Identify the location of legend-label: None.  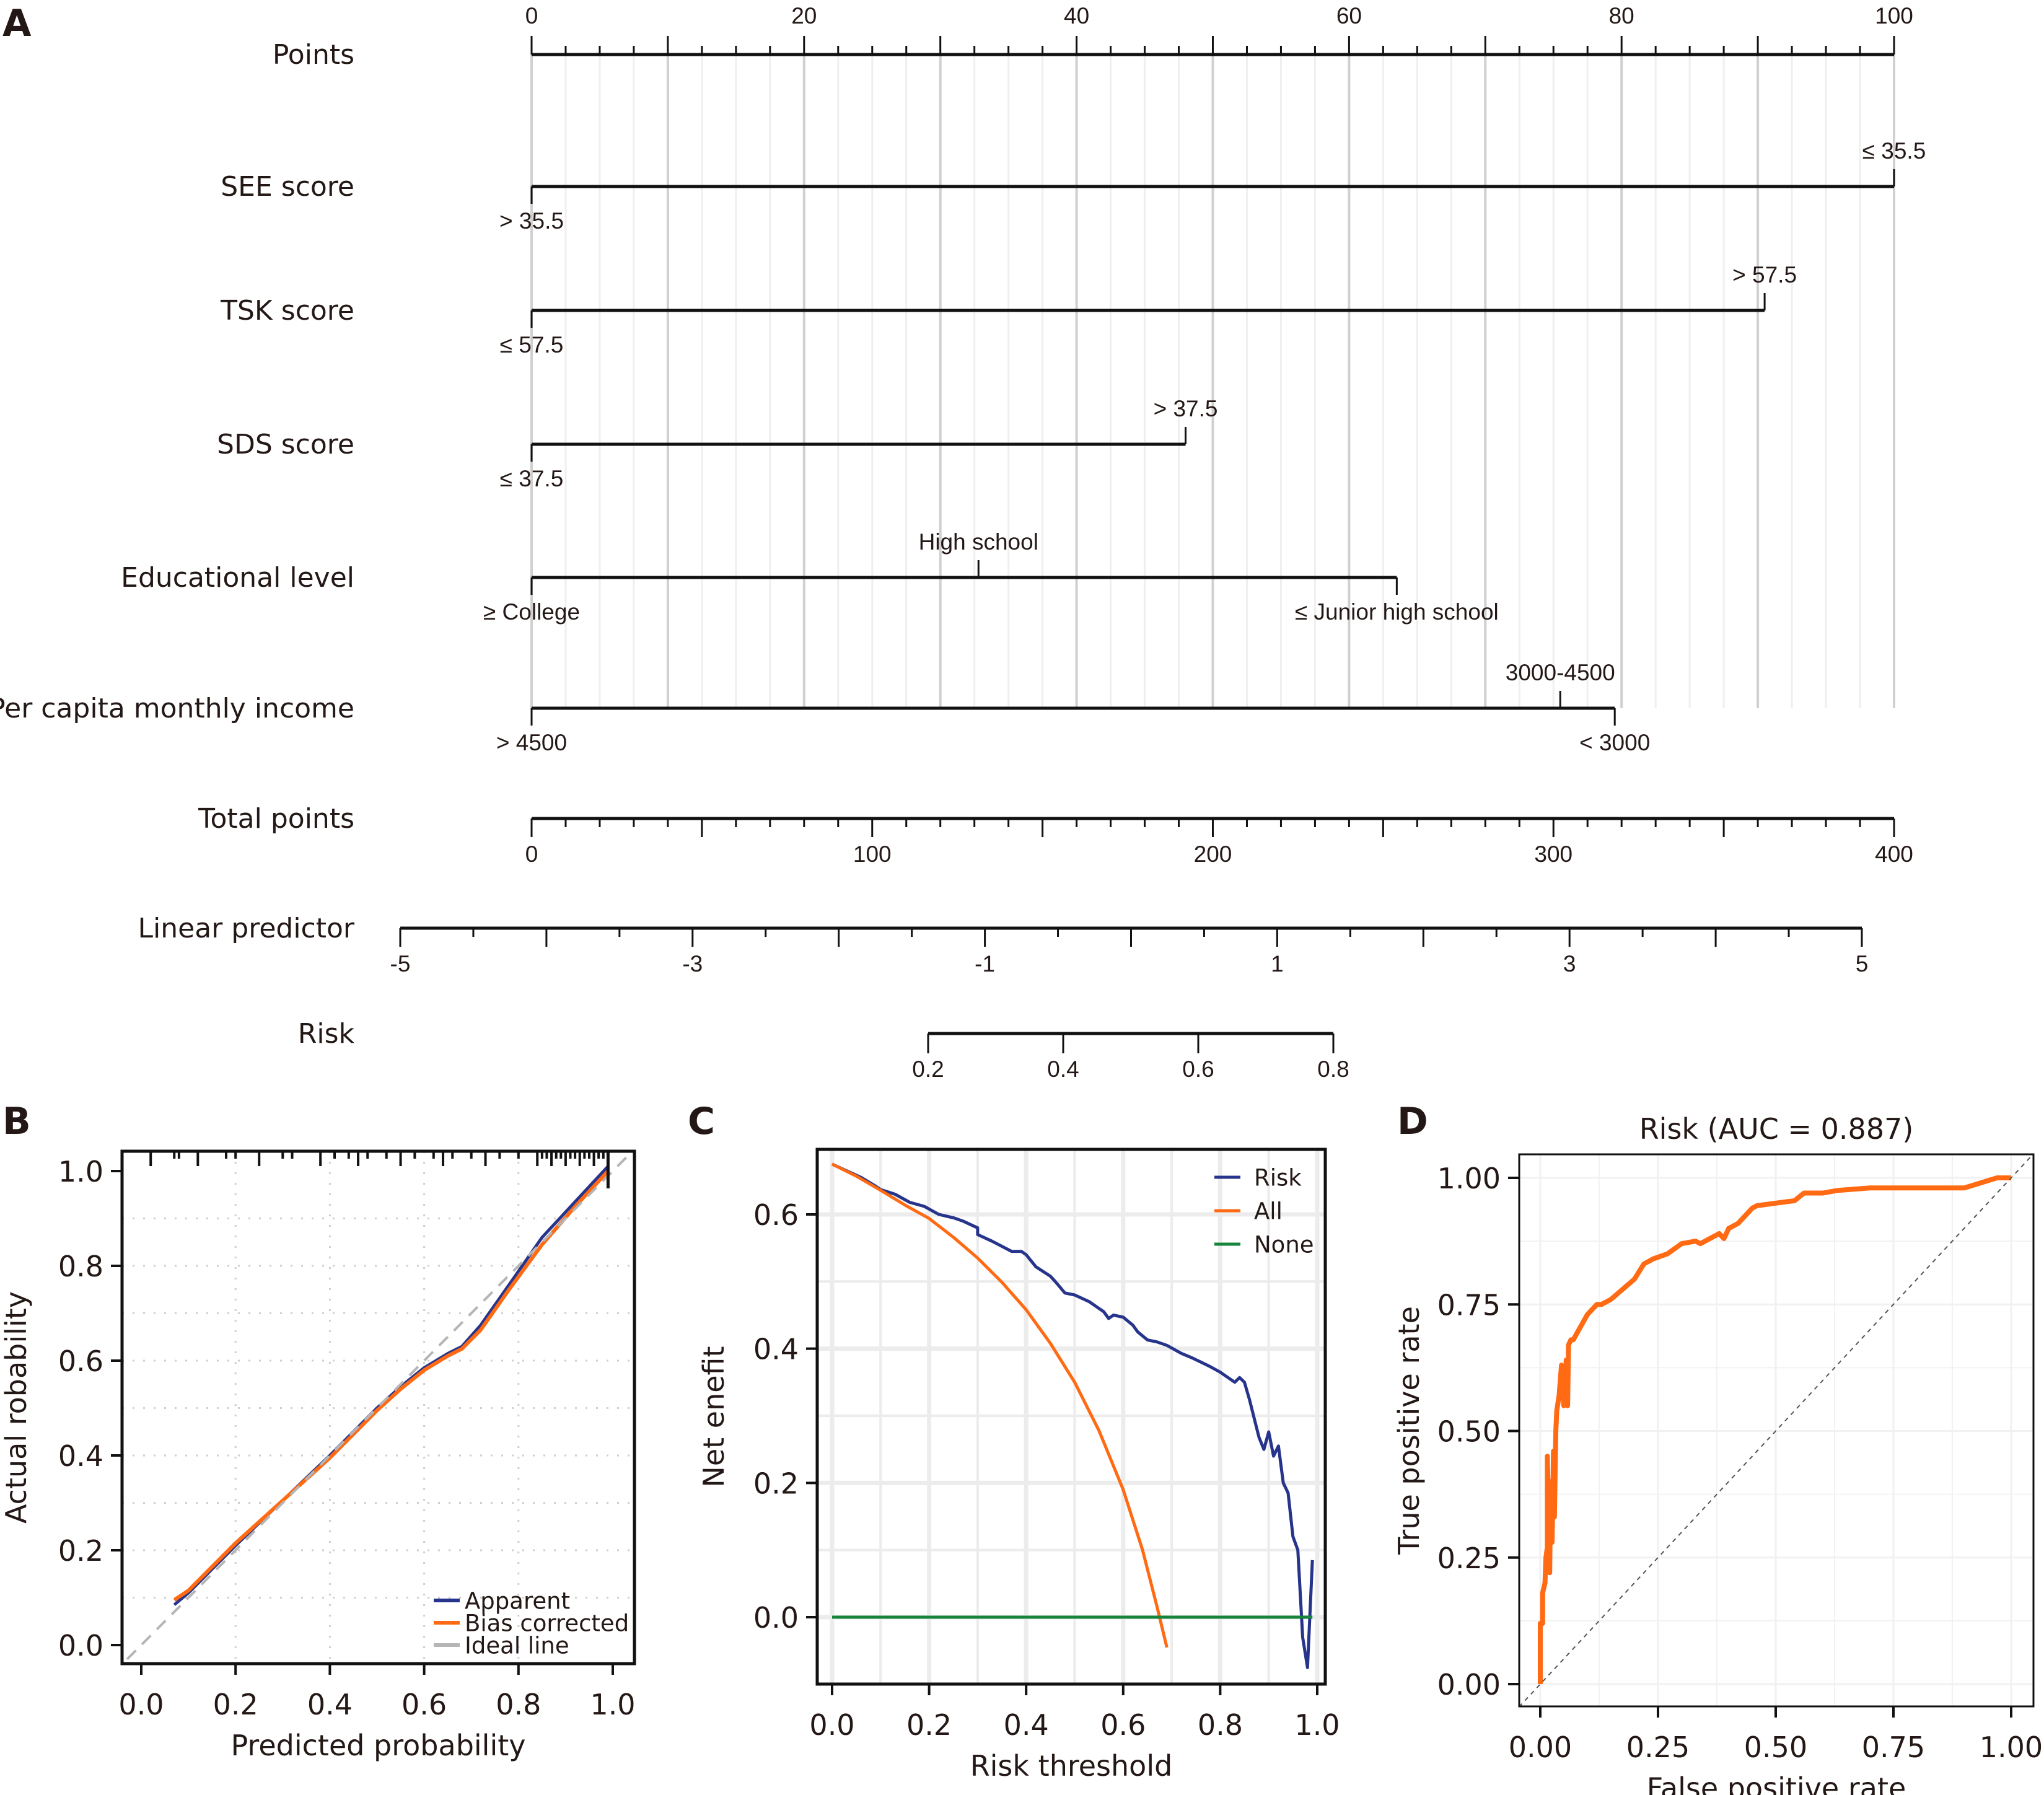
(1284, 1245).